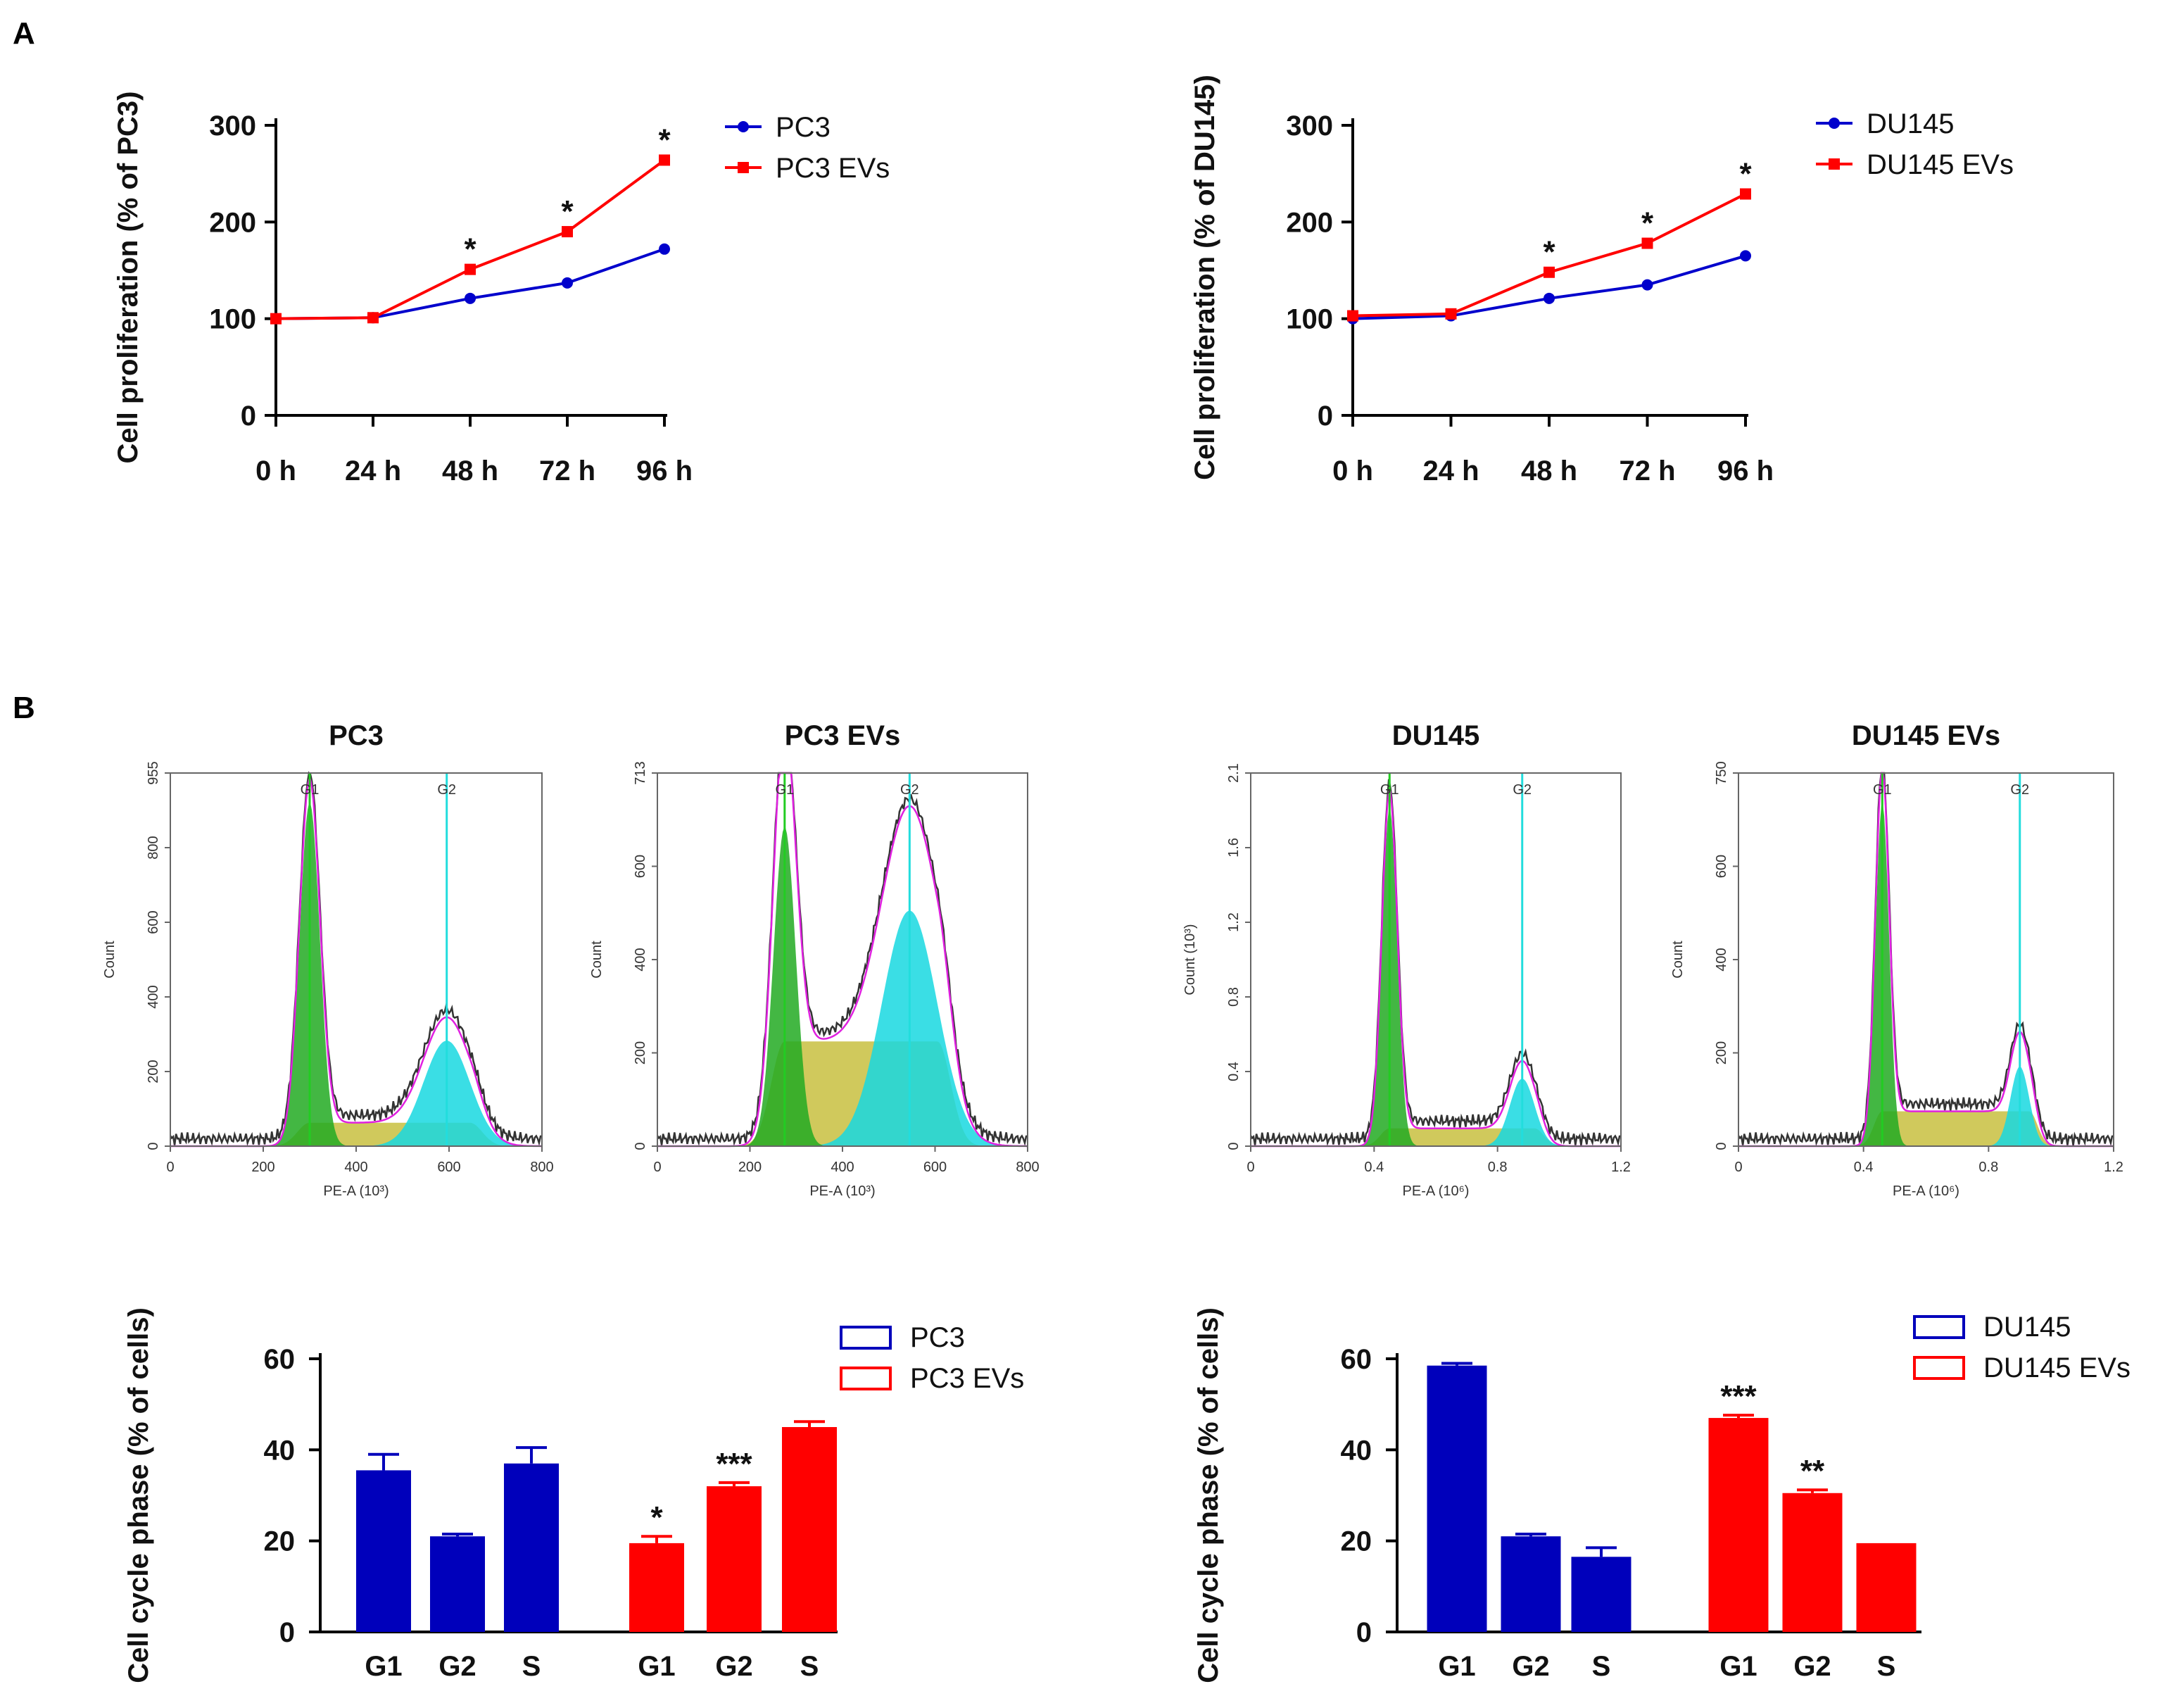 This screenshot has height=1696, width=2184. Describe the element at coordinates (937, 1337) in the screenshot. I see `legend-label: PC3` at that location.